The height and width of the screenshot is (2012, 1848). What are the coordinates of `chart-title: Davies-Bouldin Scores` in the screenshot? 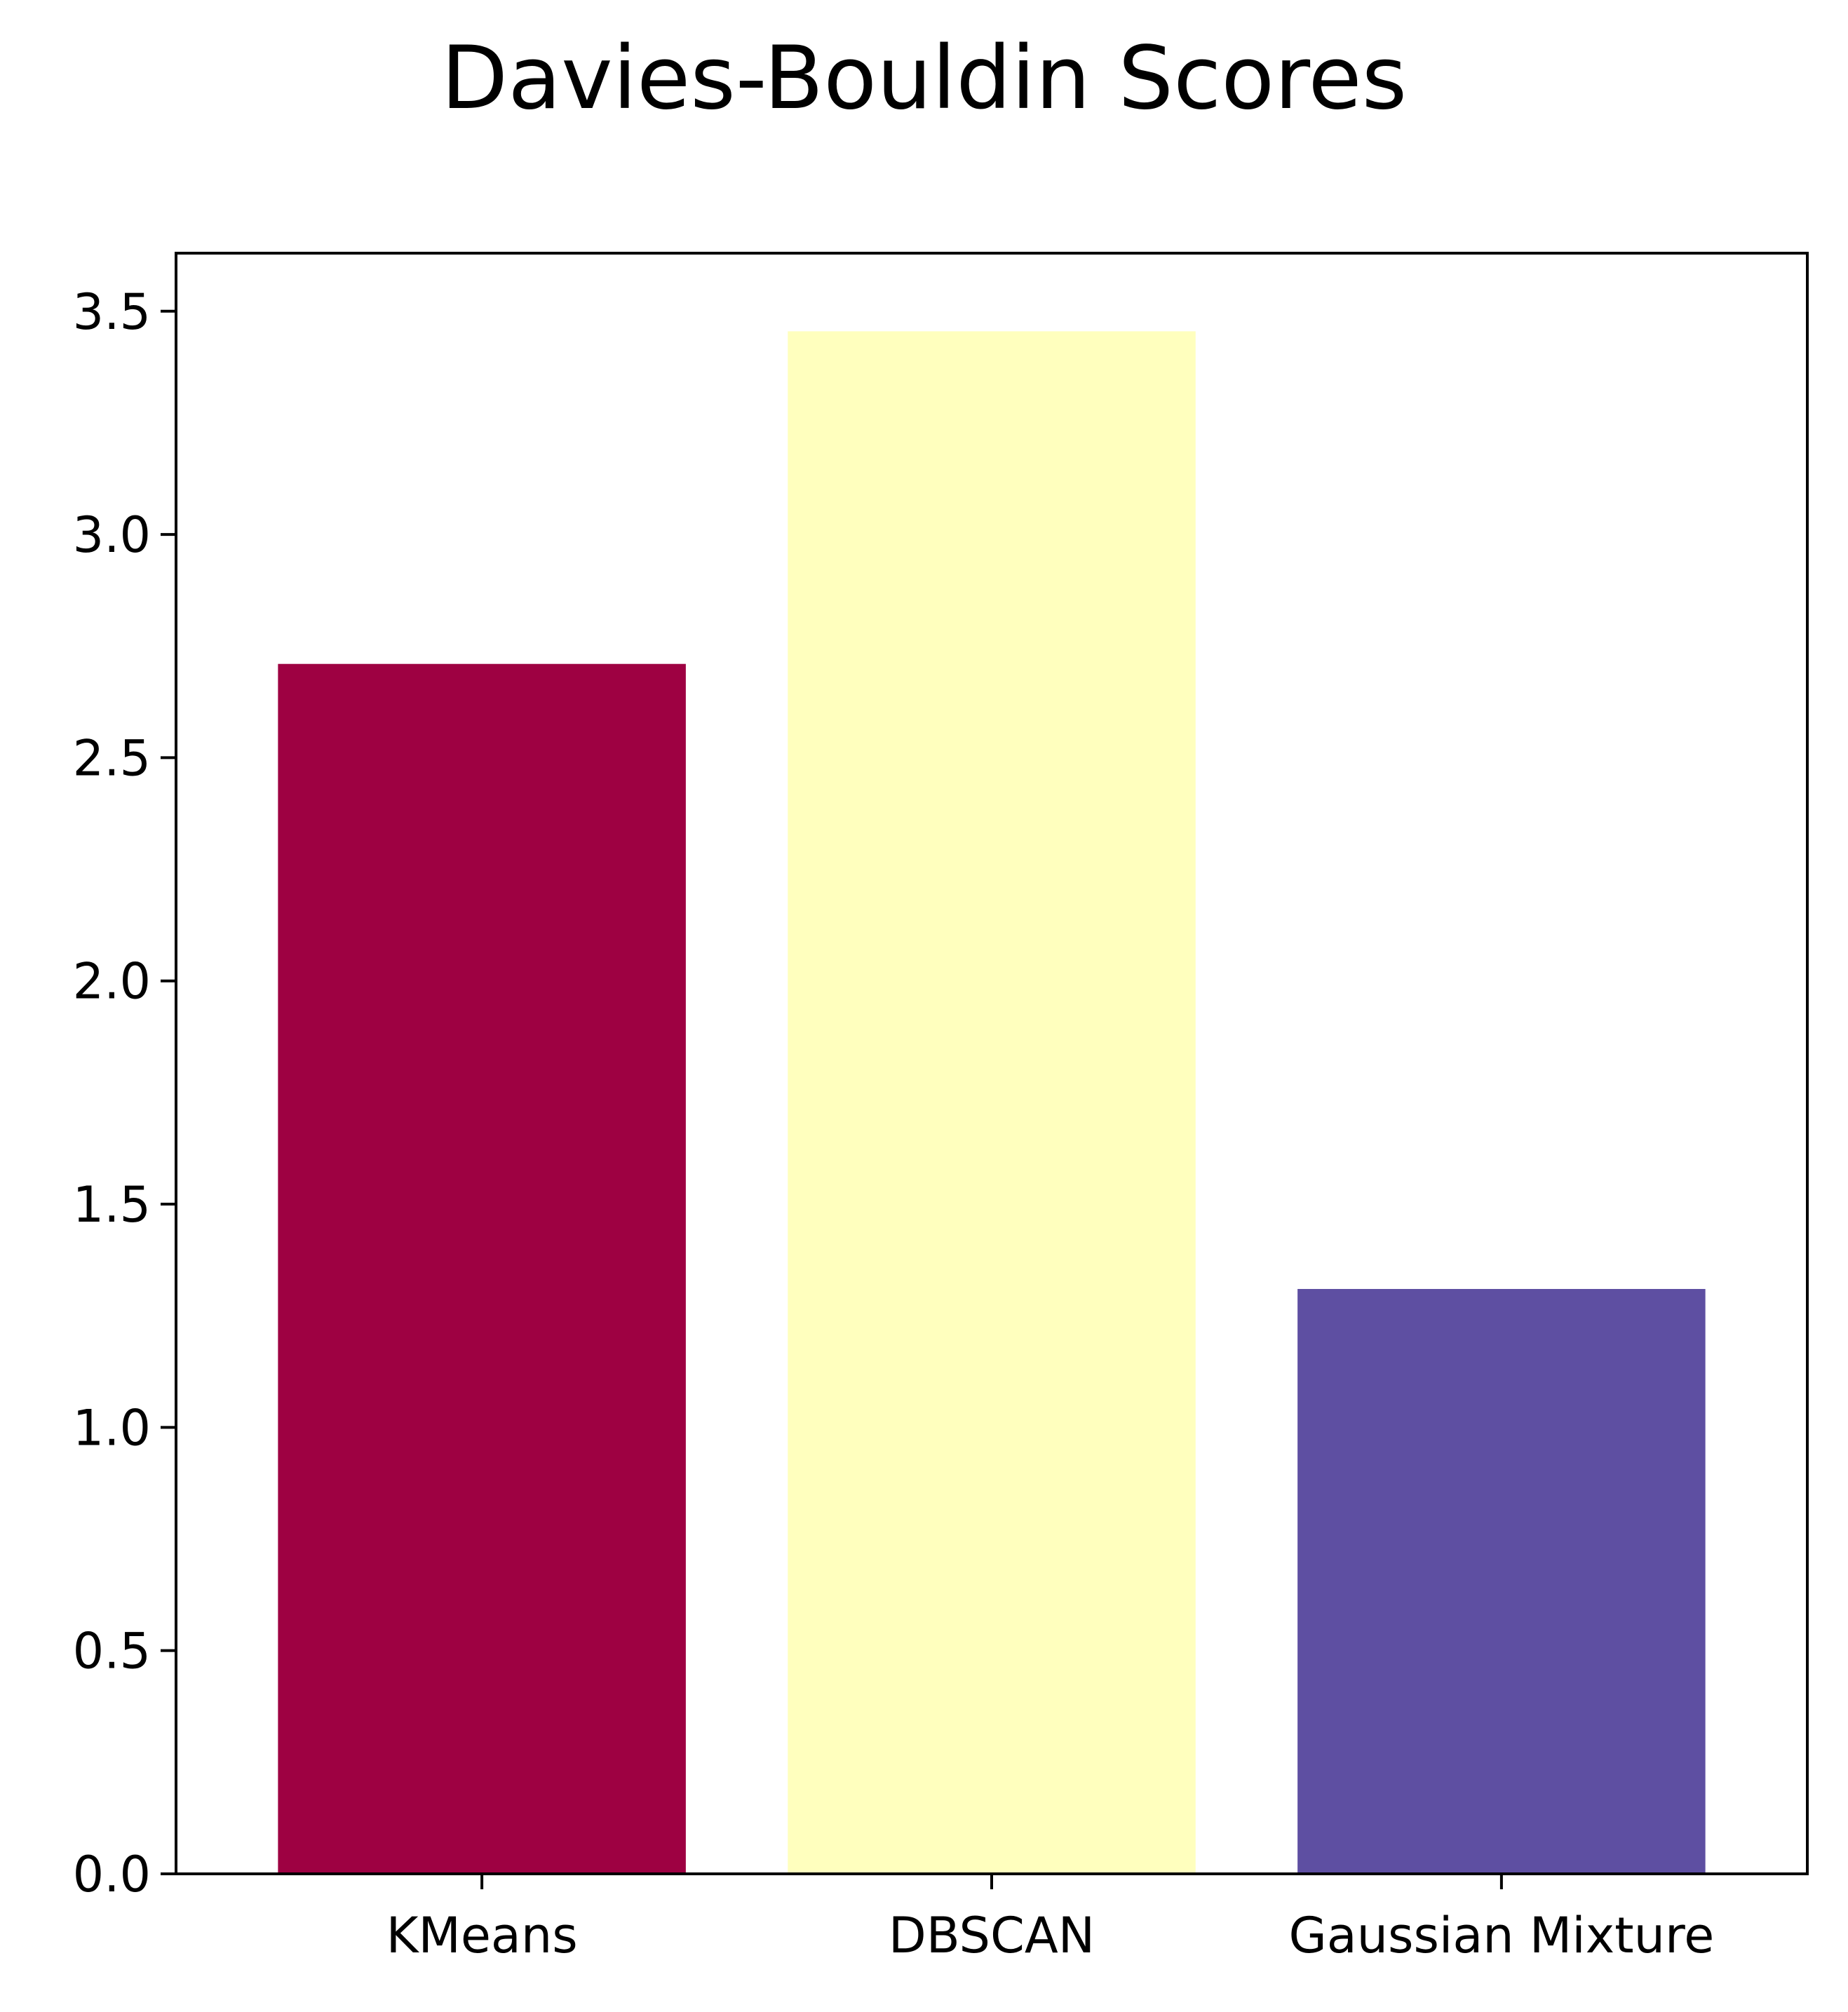 It's located at (924, 78).